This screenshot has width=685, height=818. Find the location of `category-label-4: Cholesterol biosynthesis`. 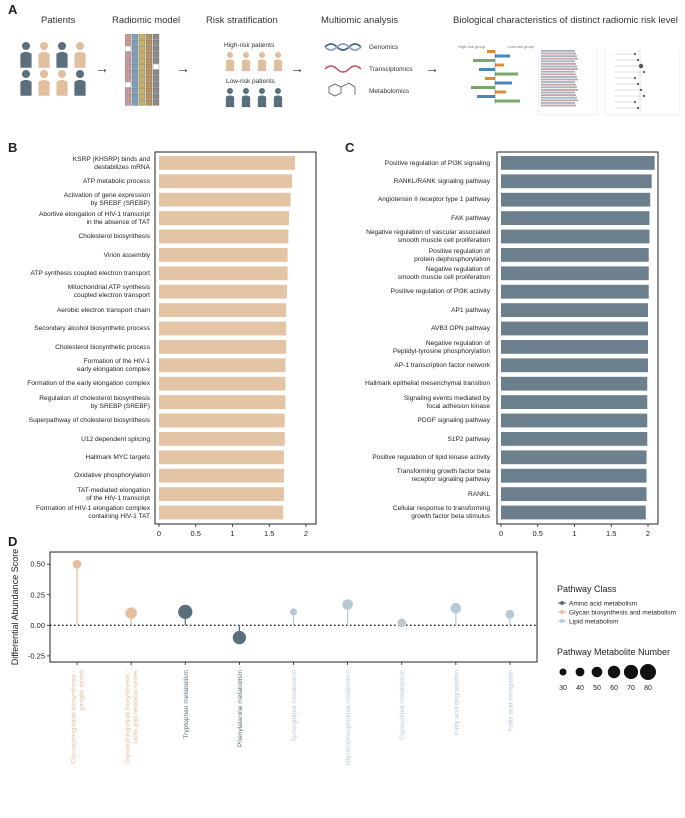

category-label-4: Cholesterol biosynthesis is located at coordinates (114, 237).